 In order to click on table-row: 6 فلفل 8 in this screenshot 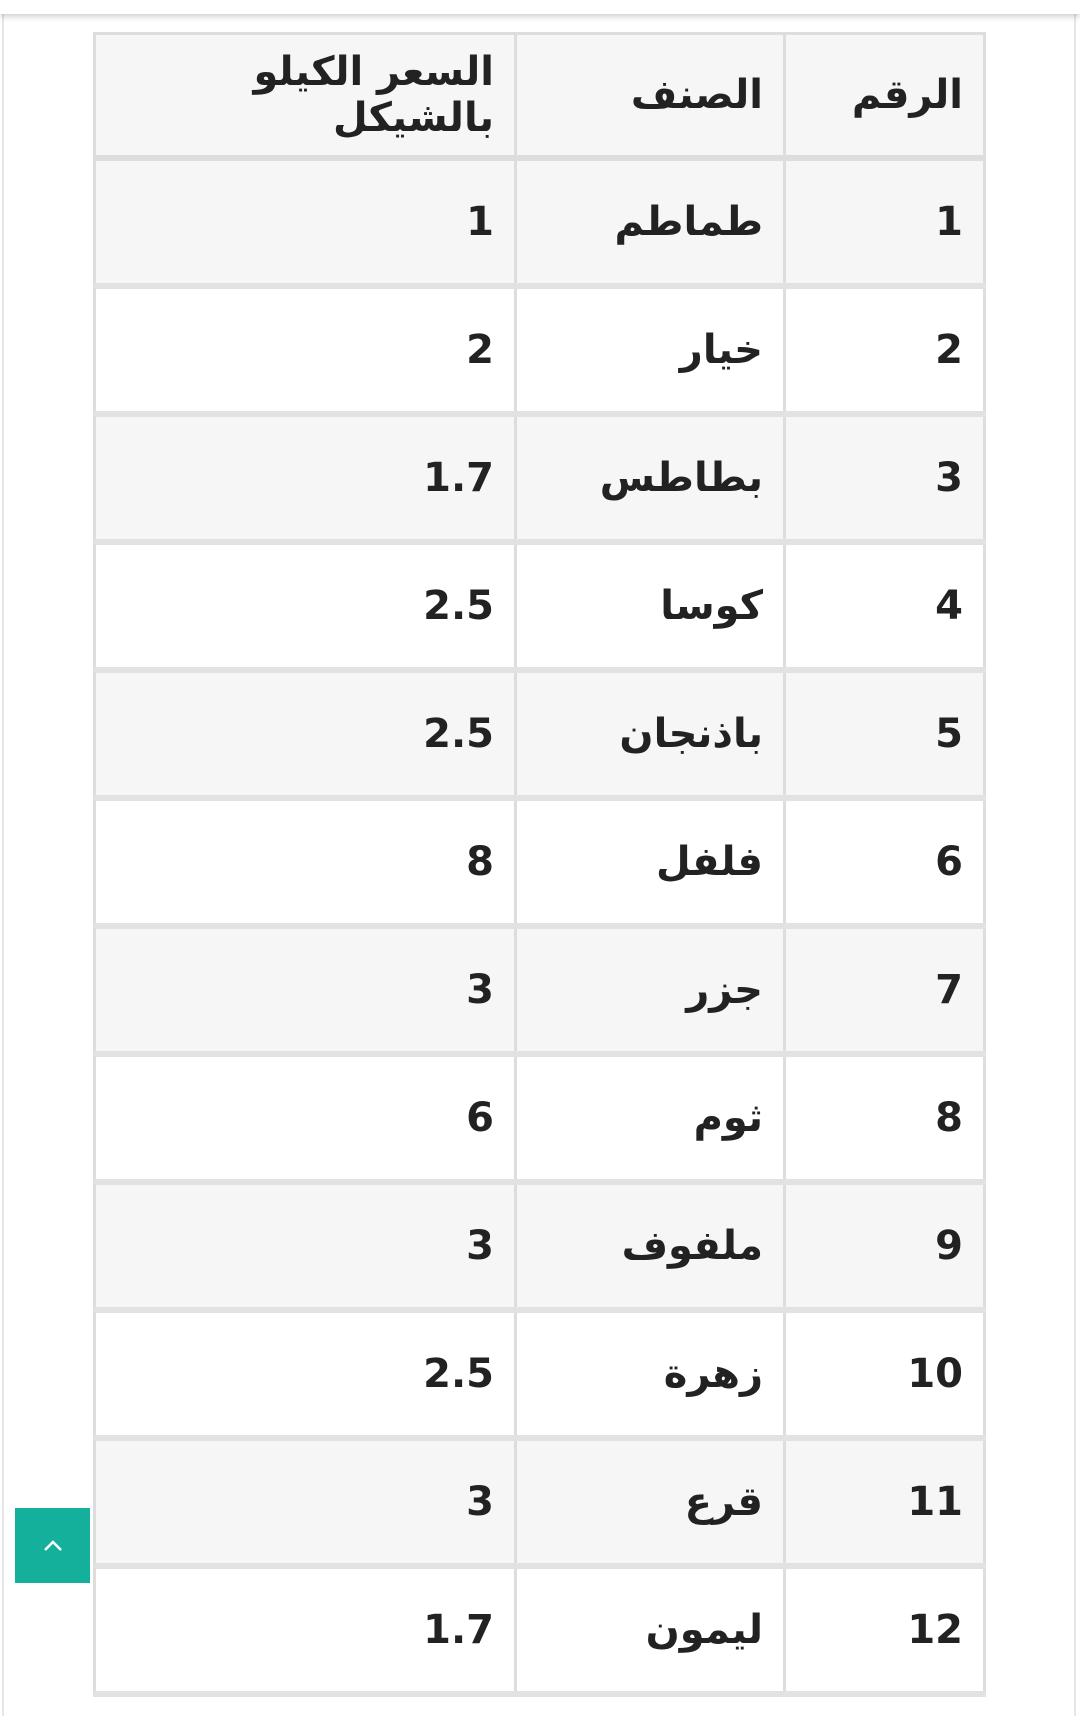, I will do `click(539, 863)`.